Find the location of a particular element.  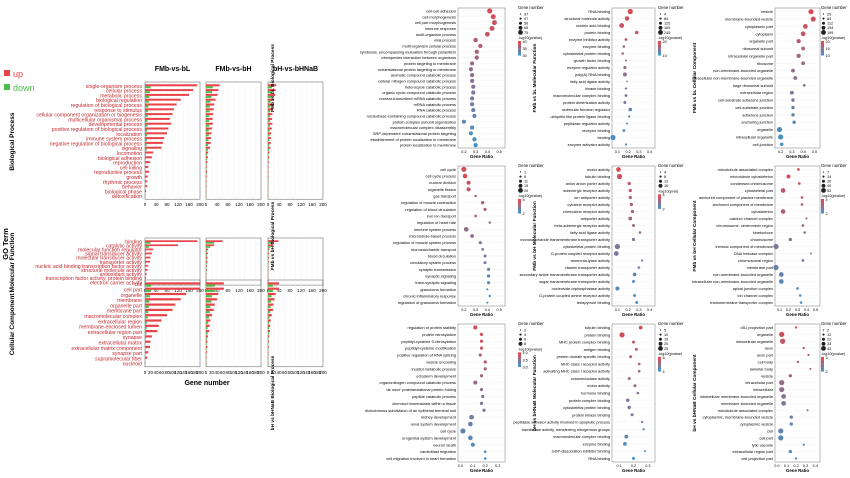

term-label: tubulin binding is located at coordinates (597, 327).